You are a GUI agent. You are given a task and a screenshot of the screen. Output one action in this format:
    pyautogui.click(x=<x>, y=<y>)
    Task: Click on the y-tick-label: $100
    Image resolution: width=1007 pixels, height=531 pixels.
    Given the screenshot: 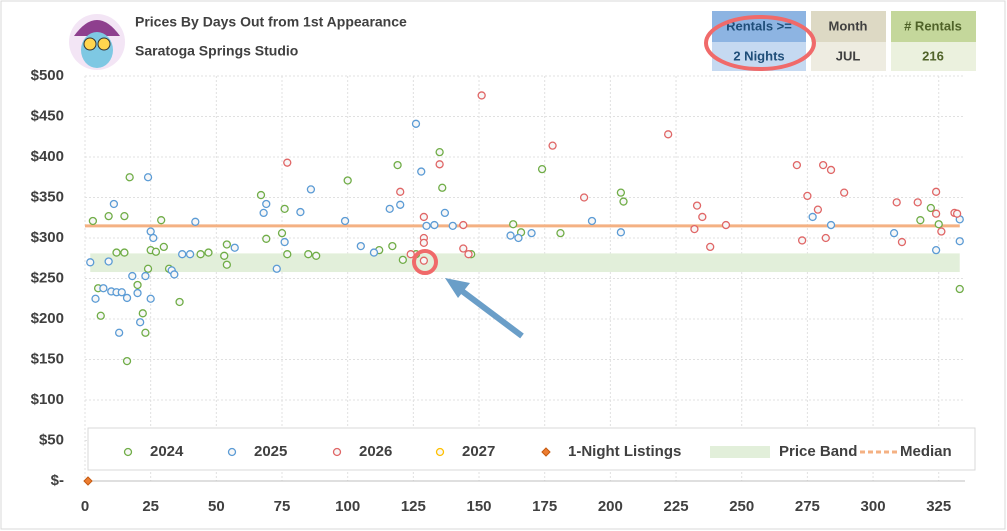 What is the action you would take?
    pyautogui.click(x=47, y=399)
    